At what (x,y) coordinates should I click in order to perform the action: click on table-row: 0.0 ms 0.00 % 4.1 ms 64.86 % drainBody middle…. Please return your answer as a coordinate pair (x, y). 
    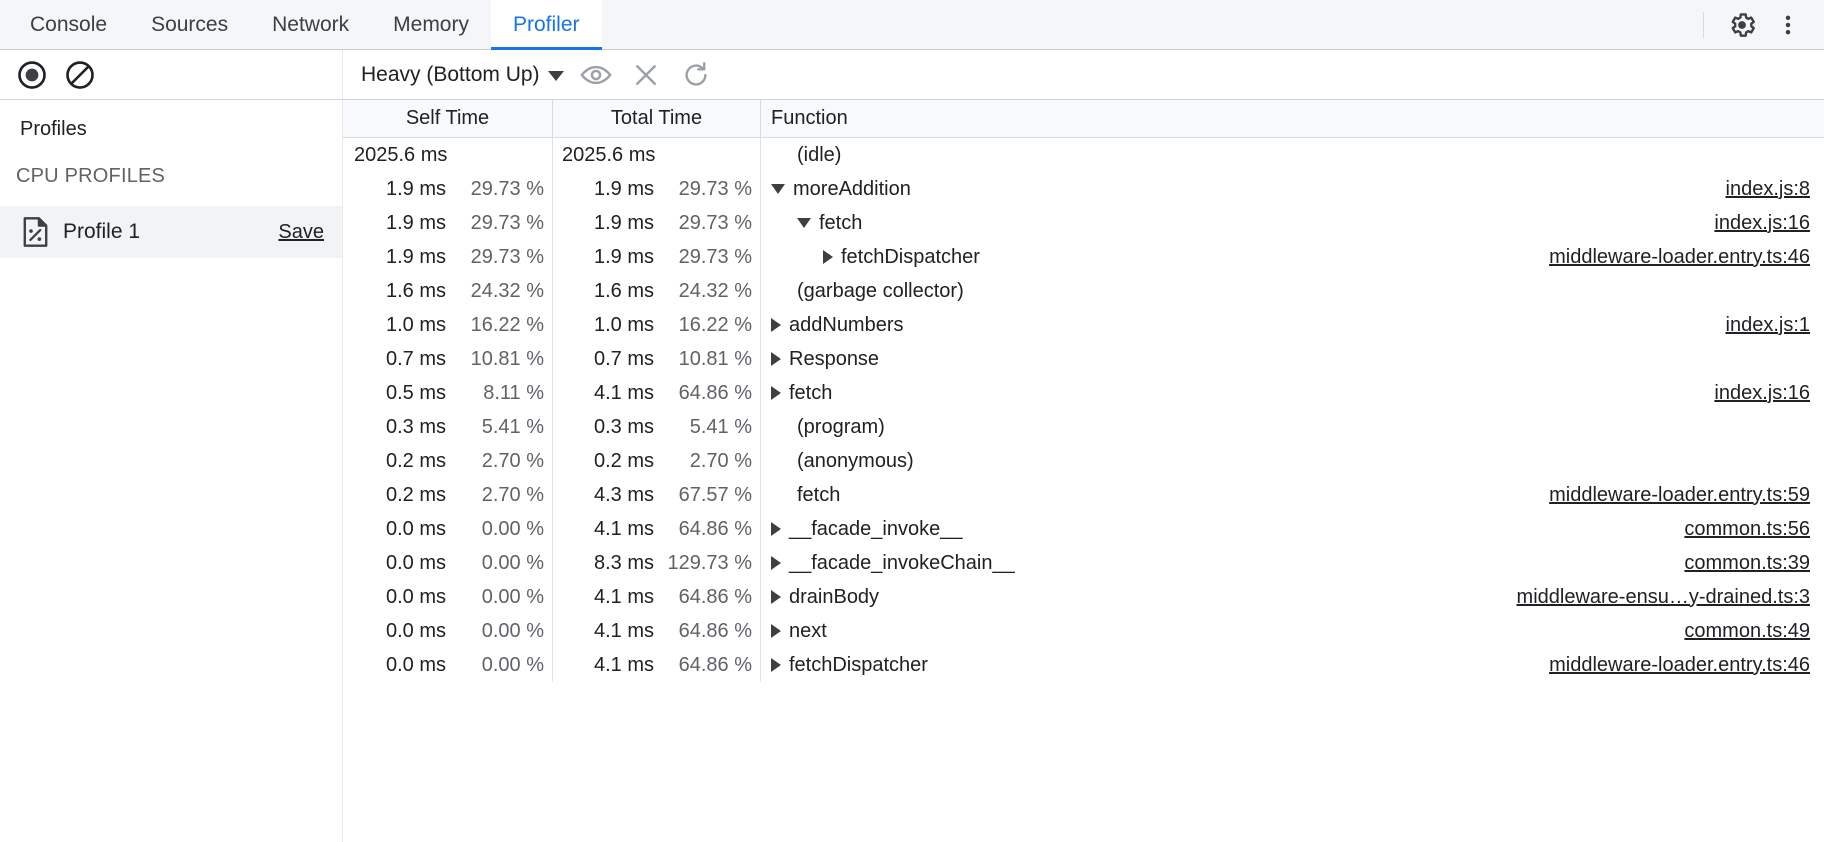
    Looking at the image, I should click on (1083, 597).